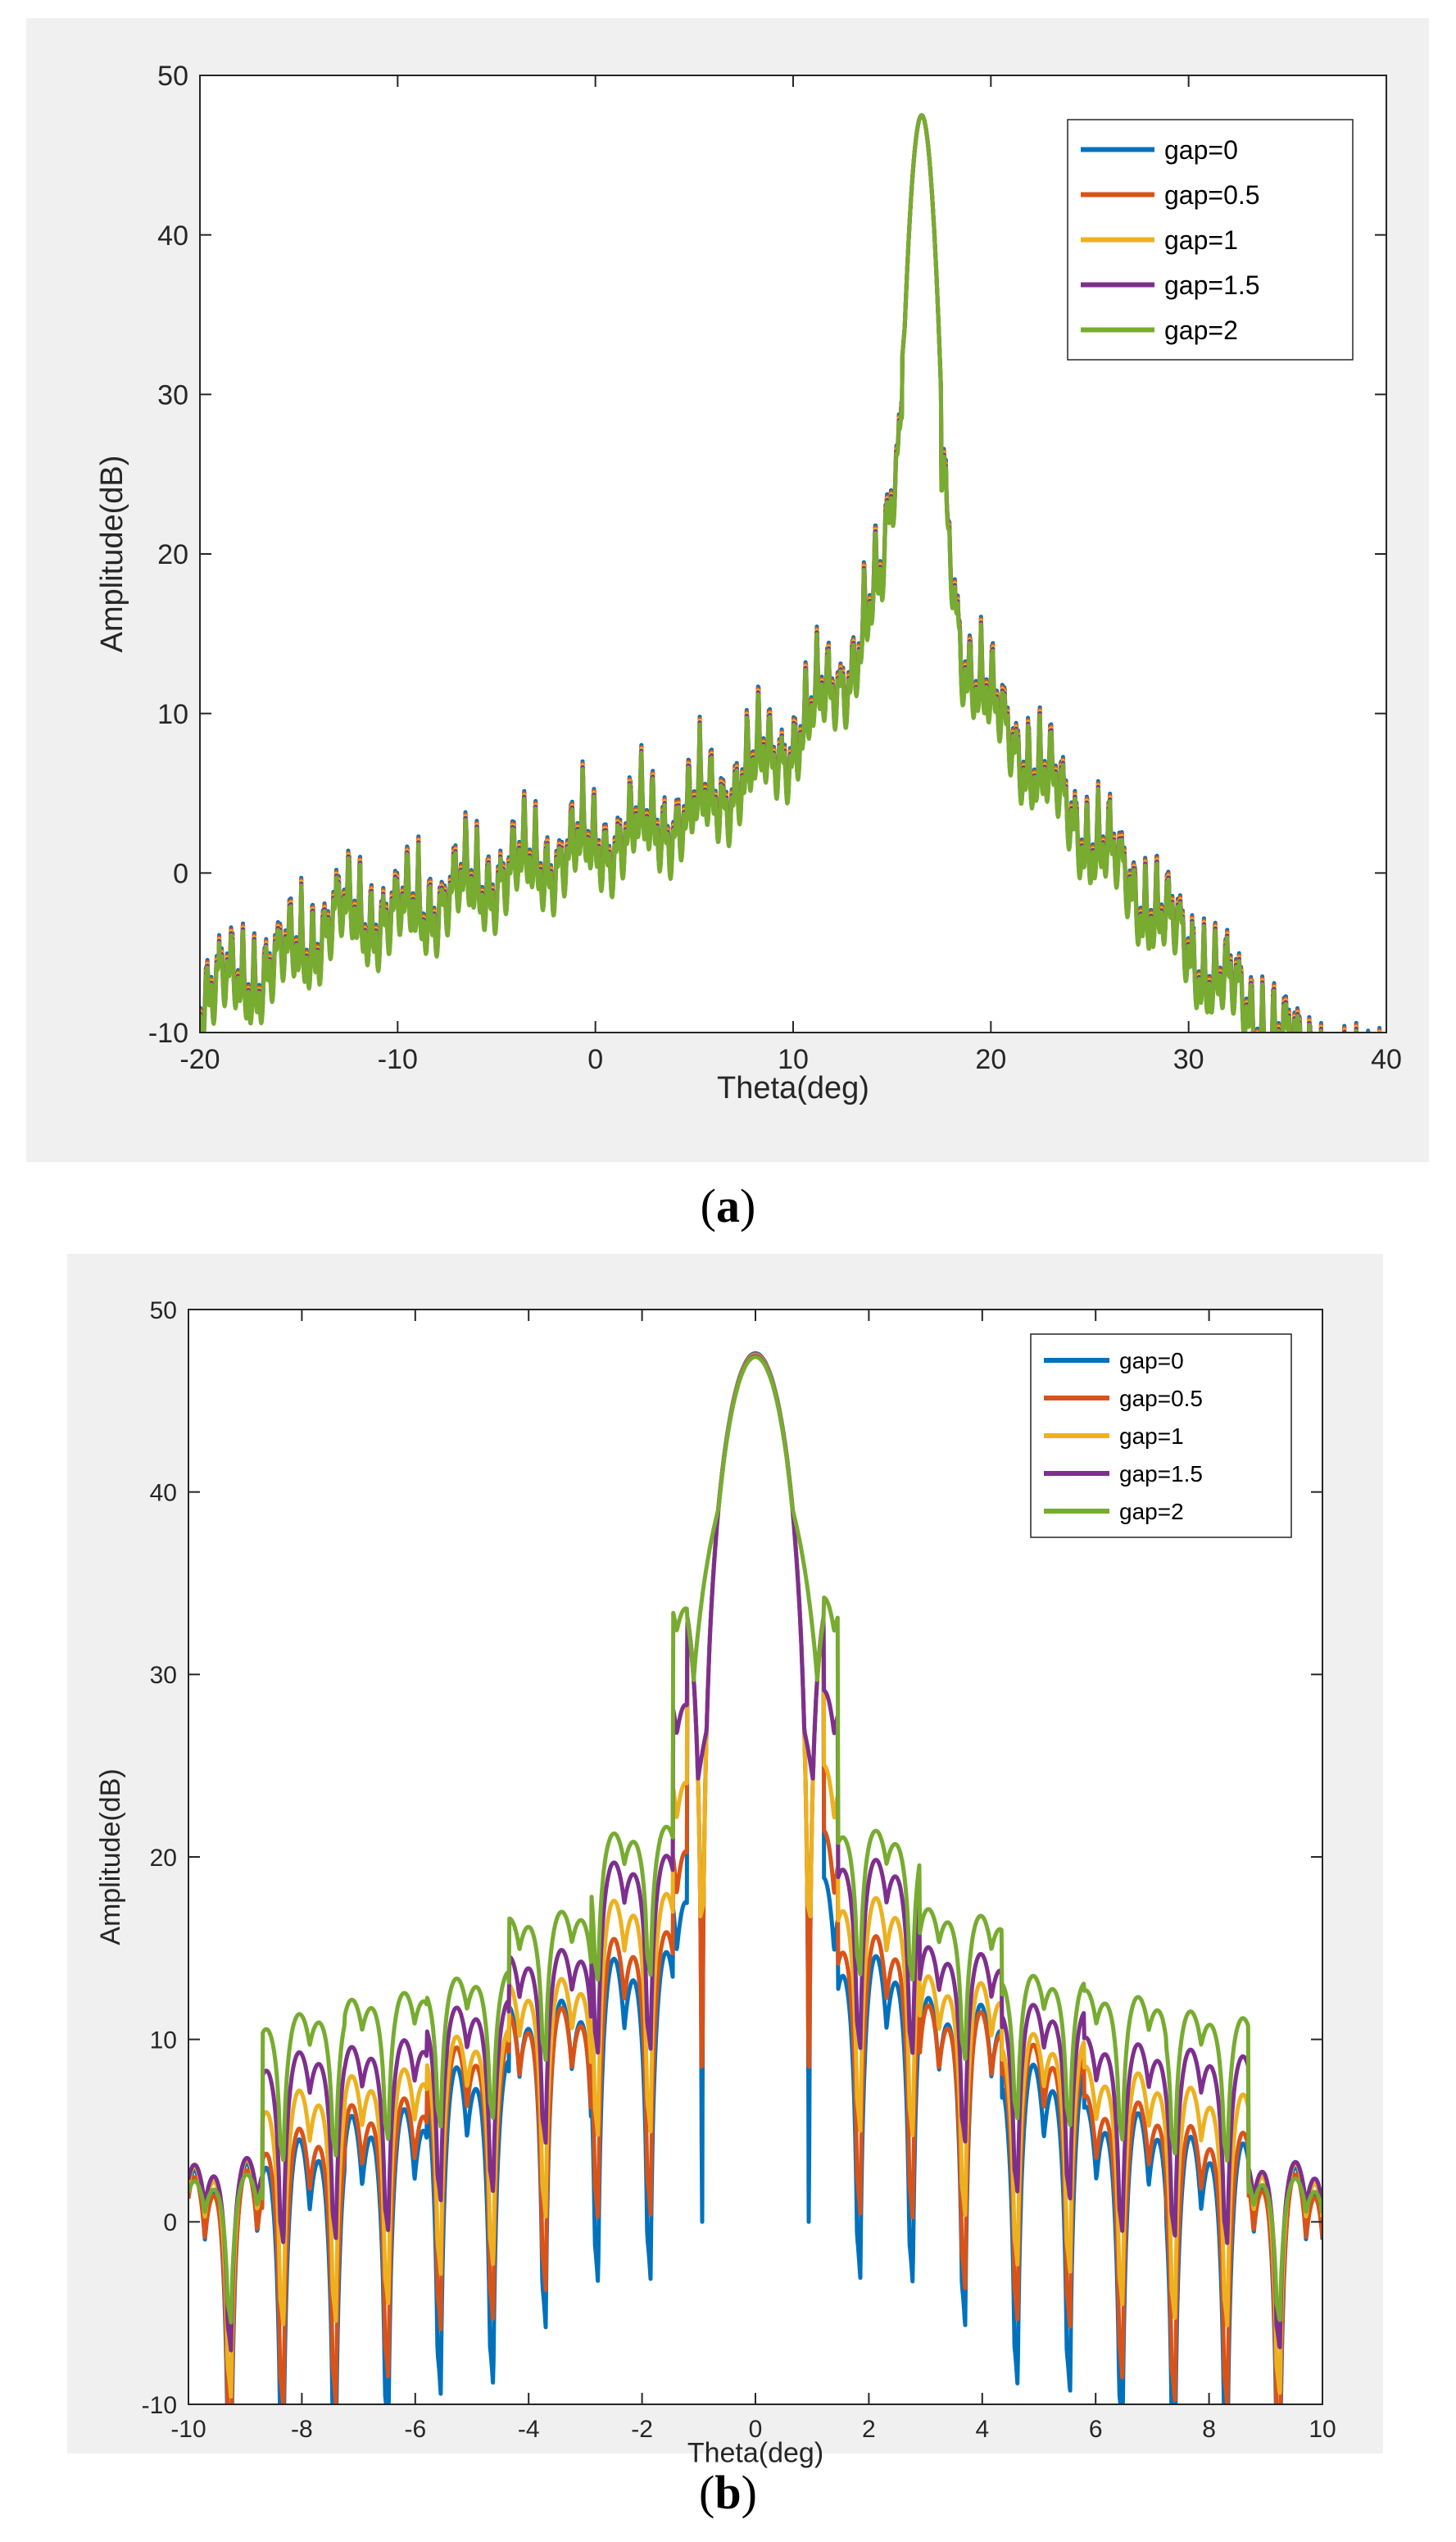 This screenshot has height=2542, width=1456. Describe the element at coordinates (1189, 1059) in the screenshot. I see `x-tick-label: 30` at that location.